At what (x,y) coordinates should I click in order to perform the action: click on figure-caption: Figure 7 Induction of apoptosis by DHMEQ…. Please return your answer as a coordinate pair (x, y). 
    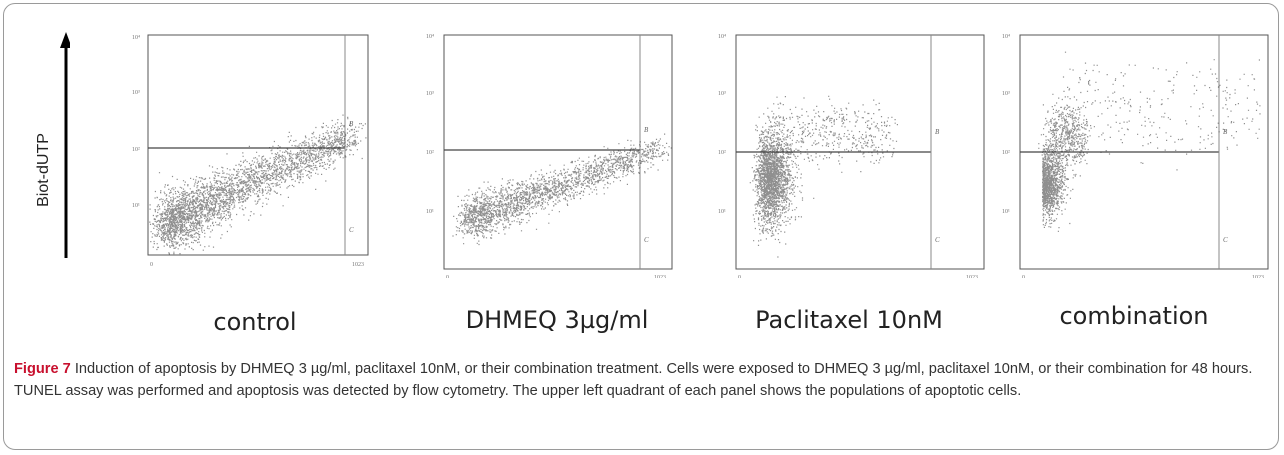
    Looking at the image, I should click on (642, 380).